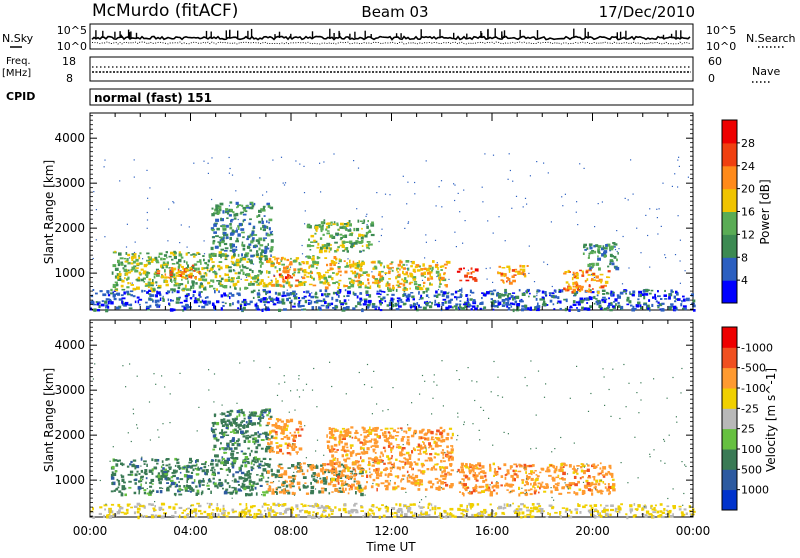 This screenshot has width=800, height=558. Describe the element at coordinates (18, 61) in the screenshot. I see `freq-label: Freq.` at that location.